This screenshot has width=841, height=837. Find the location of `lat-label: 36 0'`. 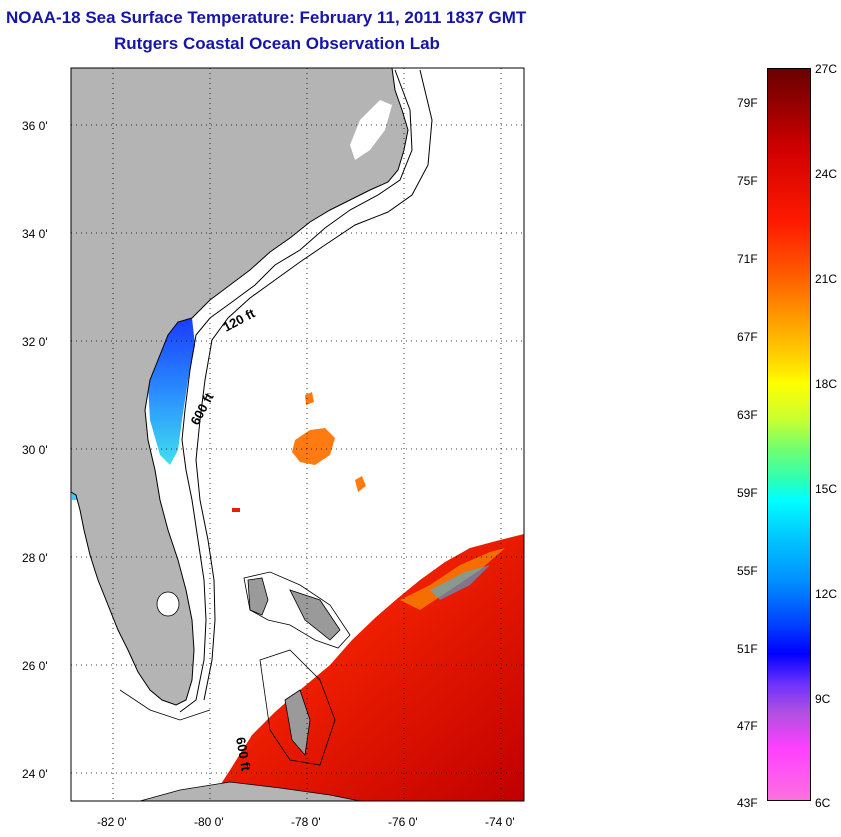

lat-label: 36 0' is located at coordinates (35, 126).